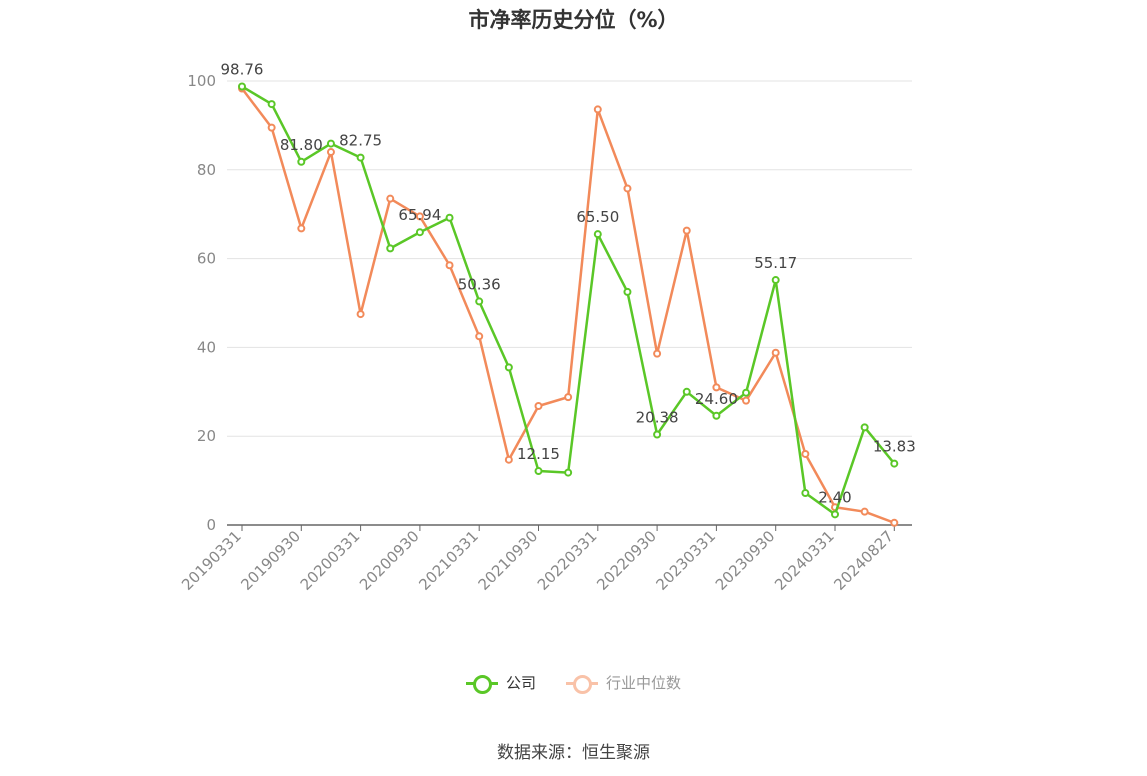 The image size is (1147, 776). What do you see at coordinates (657, 418) in the screenshot?
I see `data-label: 20.38` at bounding box center [657, 418].